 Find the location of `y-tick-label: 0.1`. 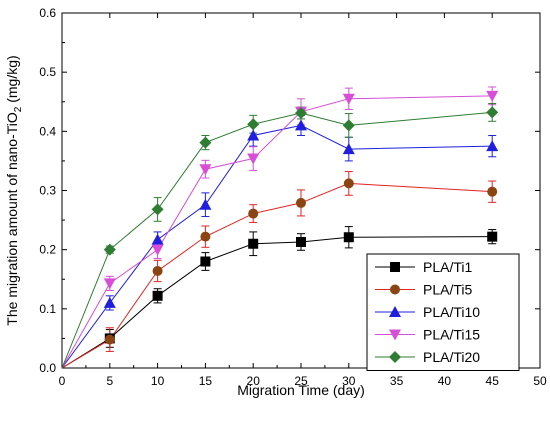

y-tick-label: 0.1 is located at coordinates (47, 309).